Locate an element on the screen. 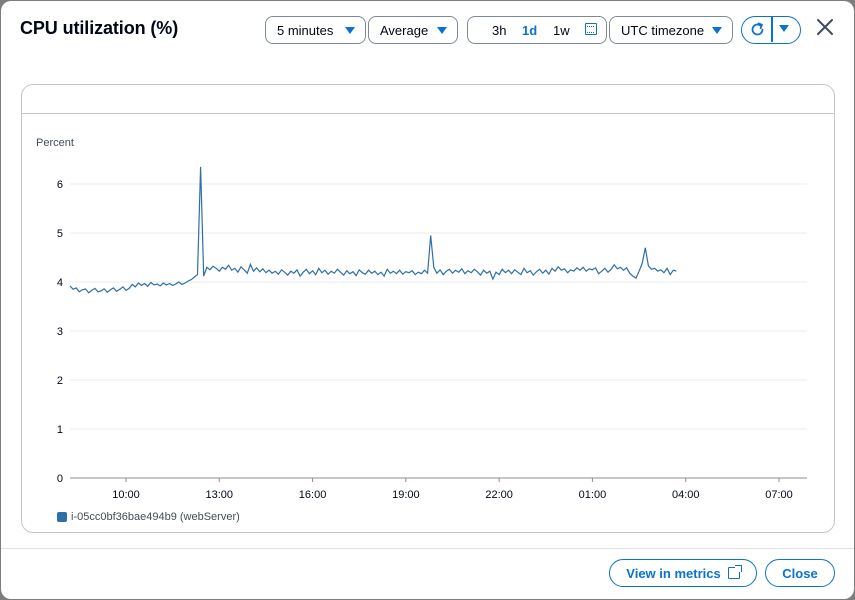  y-tick-label: 3 is located at coordinates (60, 332).